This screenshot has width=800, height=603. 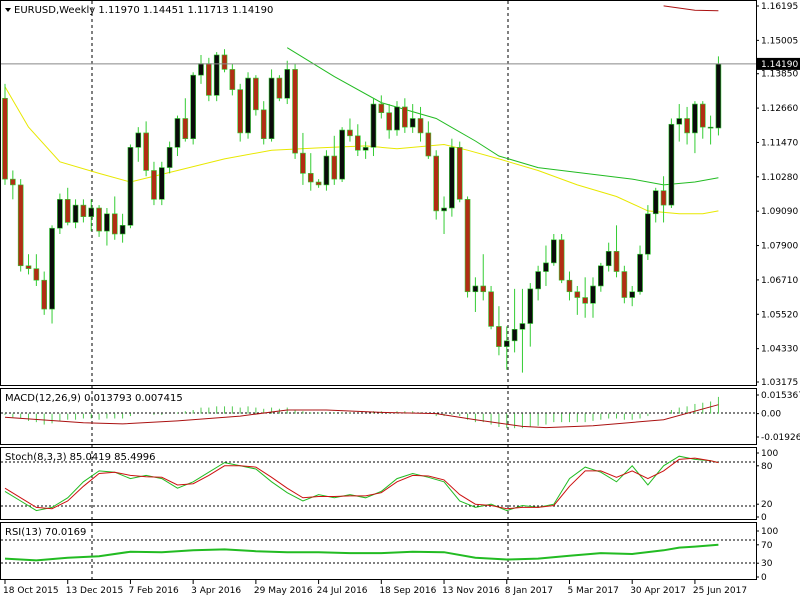 What do you see at coordinates (767, 555) in the screenshot?
I see `rsi-axis: 100 70 30 0` at bounding box center [767, 555].